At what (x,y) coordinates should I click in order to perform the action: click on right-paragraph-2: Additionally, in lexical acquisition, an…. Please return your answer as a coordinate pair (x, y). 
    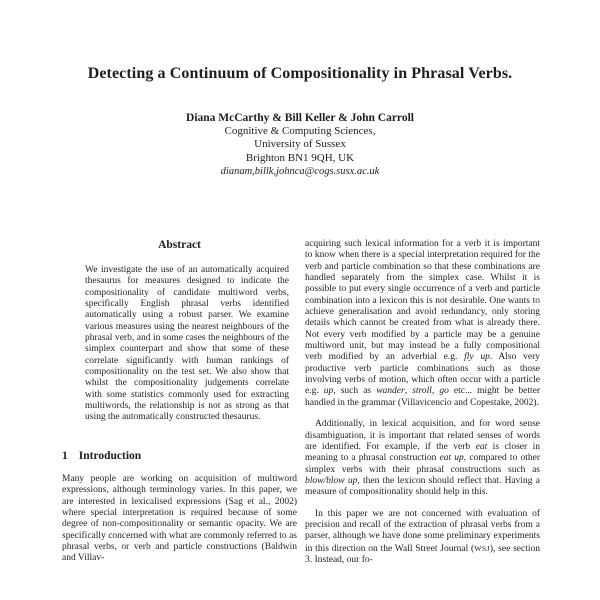
    Looking at the image, I should click on (422, 458).